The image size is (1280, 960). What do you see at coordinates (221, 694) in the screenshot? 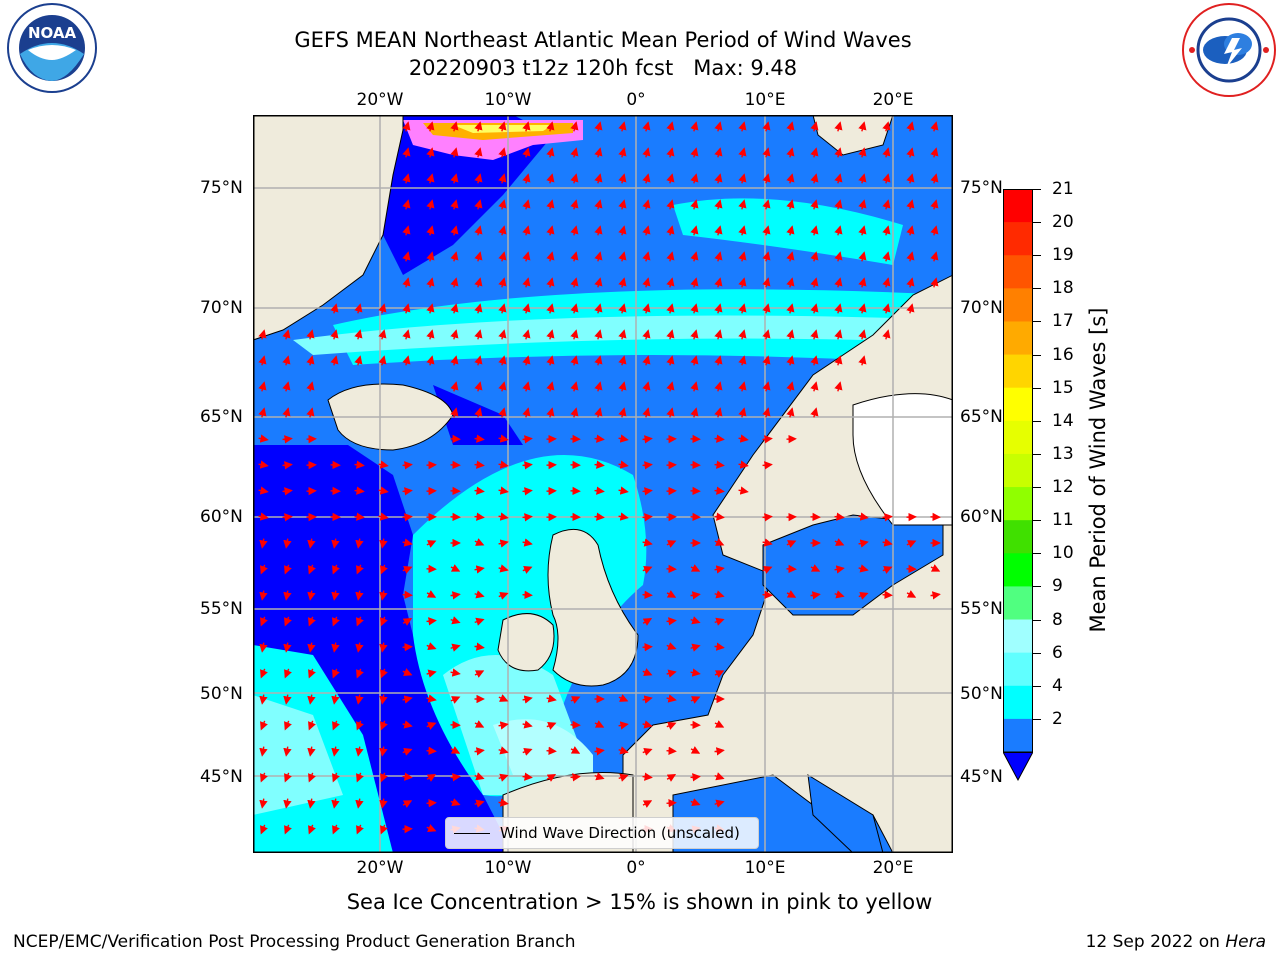
I see `lat-tick-left-50n: 50°N` at bounding box center [221, 694].